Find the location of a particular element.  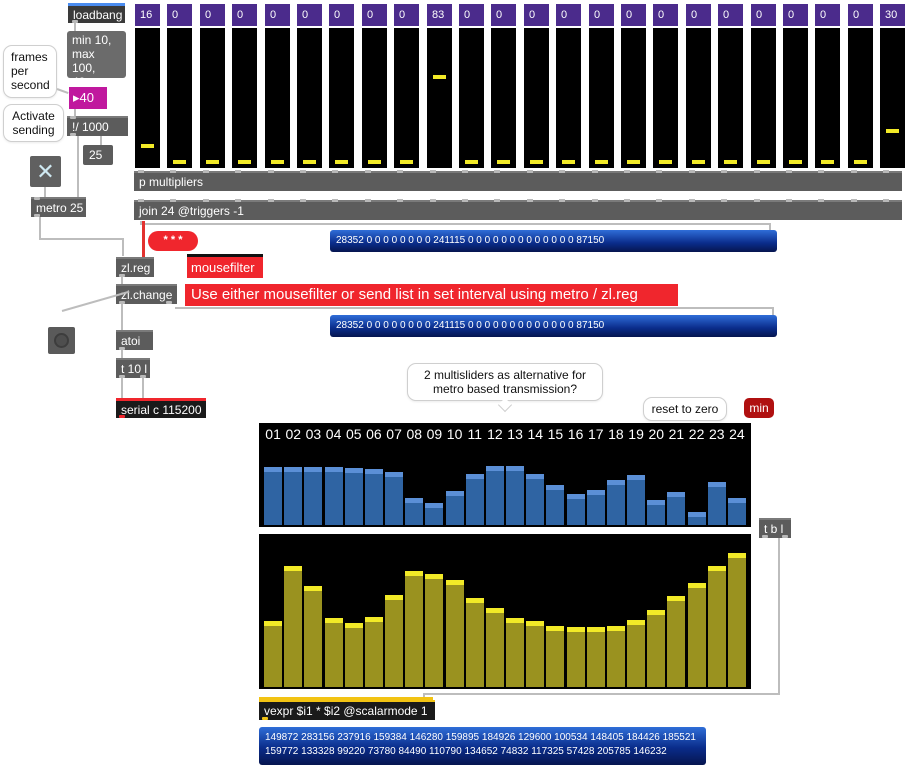

slider-value-19: 0 is located at coordinates (730, 15).